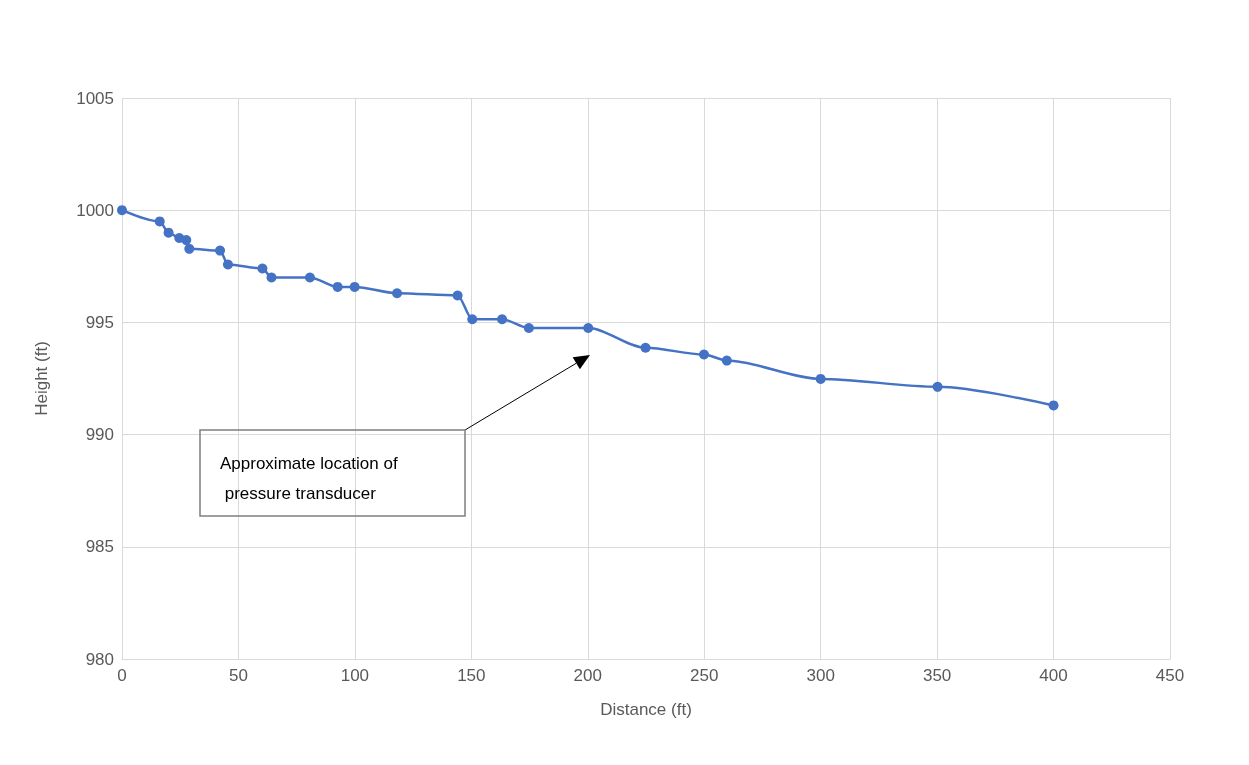 The width and height of the screenshot is (1249, 765). I want to click on x-tick-label: 300, so click(820, 675).